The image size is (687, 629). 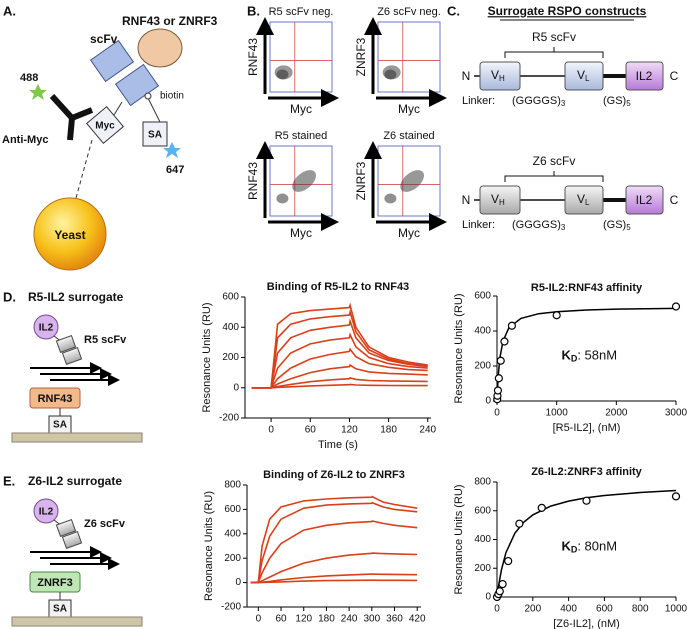 I want to click on kd-annotation: KD: 80nM, so click(x=589, y=547).